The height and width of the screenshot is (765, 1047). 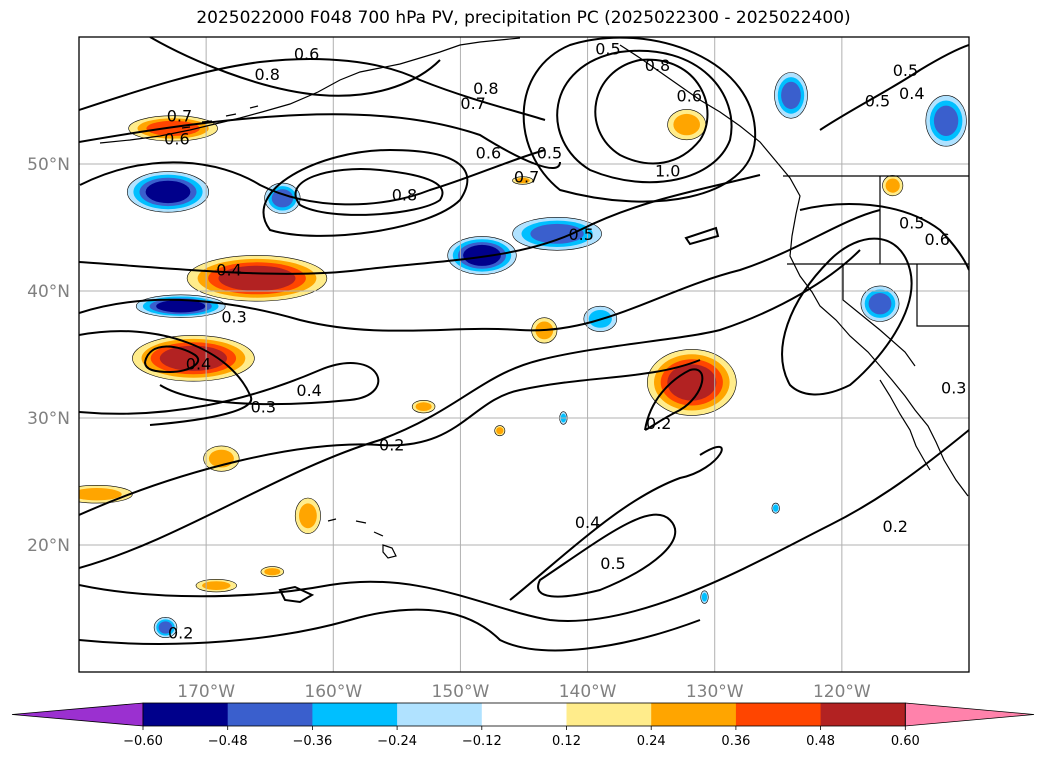 What do you see at coordinates (228, 741) in the screenshot?
I see `colorbar-tick-label: −0.48` at bounding box center [228, 741].